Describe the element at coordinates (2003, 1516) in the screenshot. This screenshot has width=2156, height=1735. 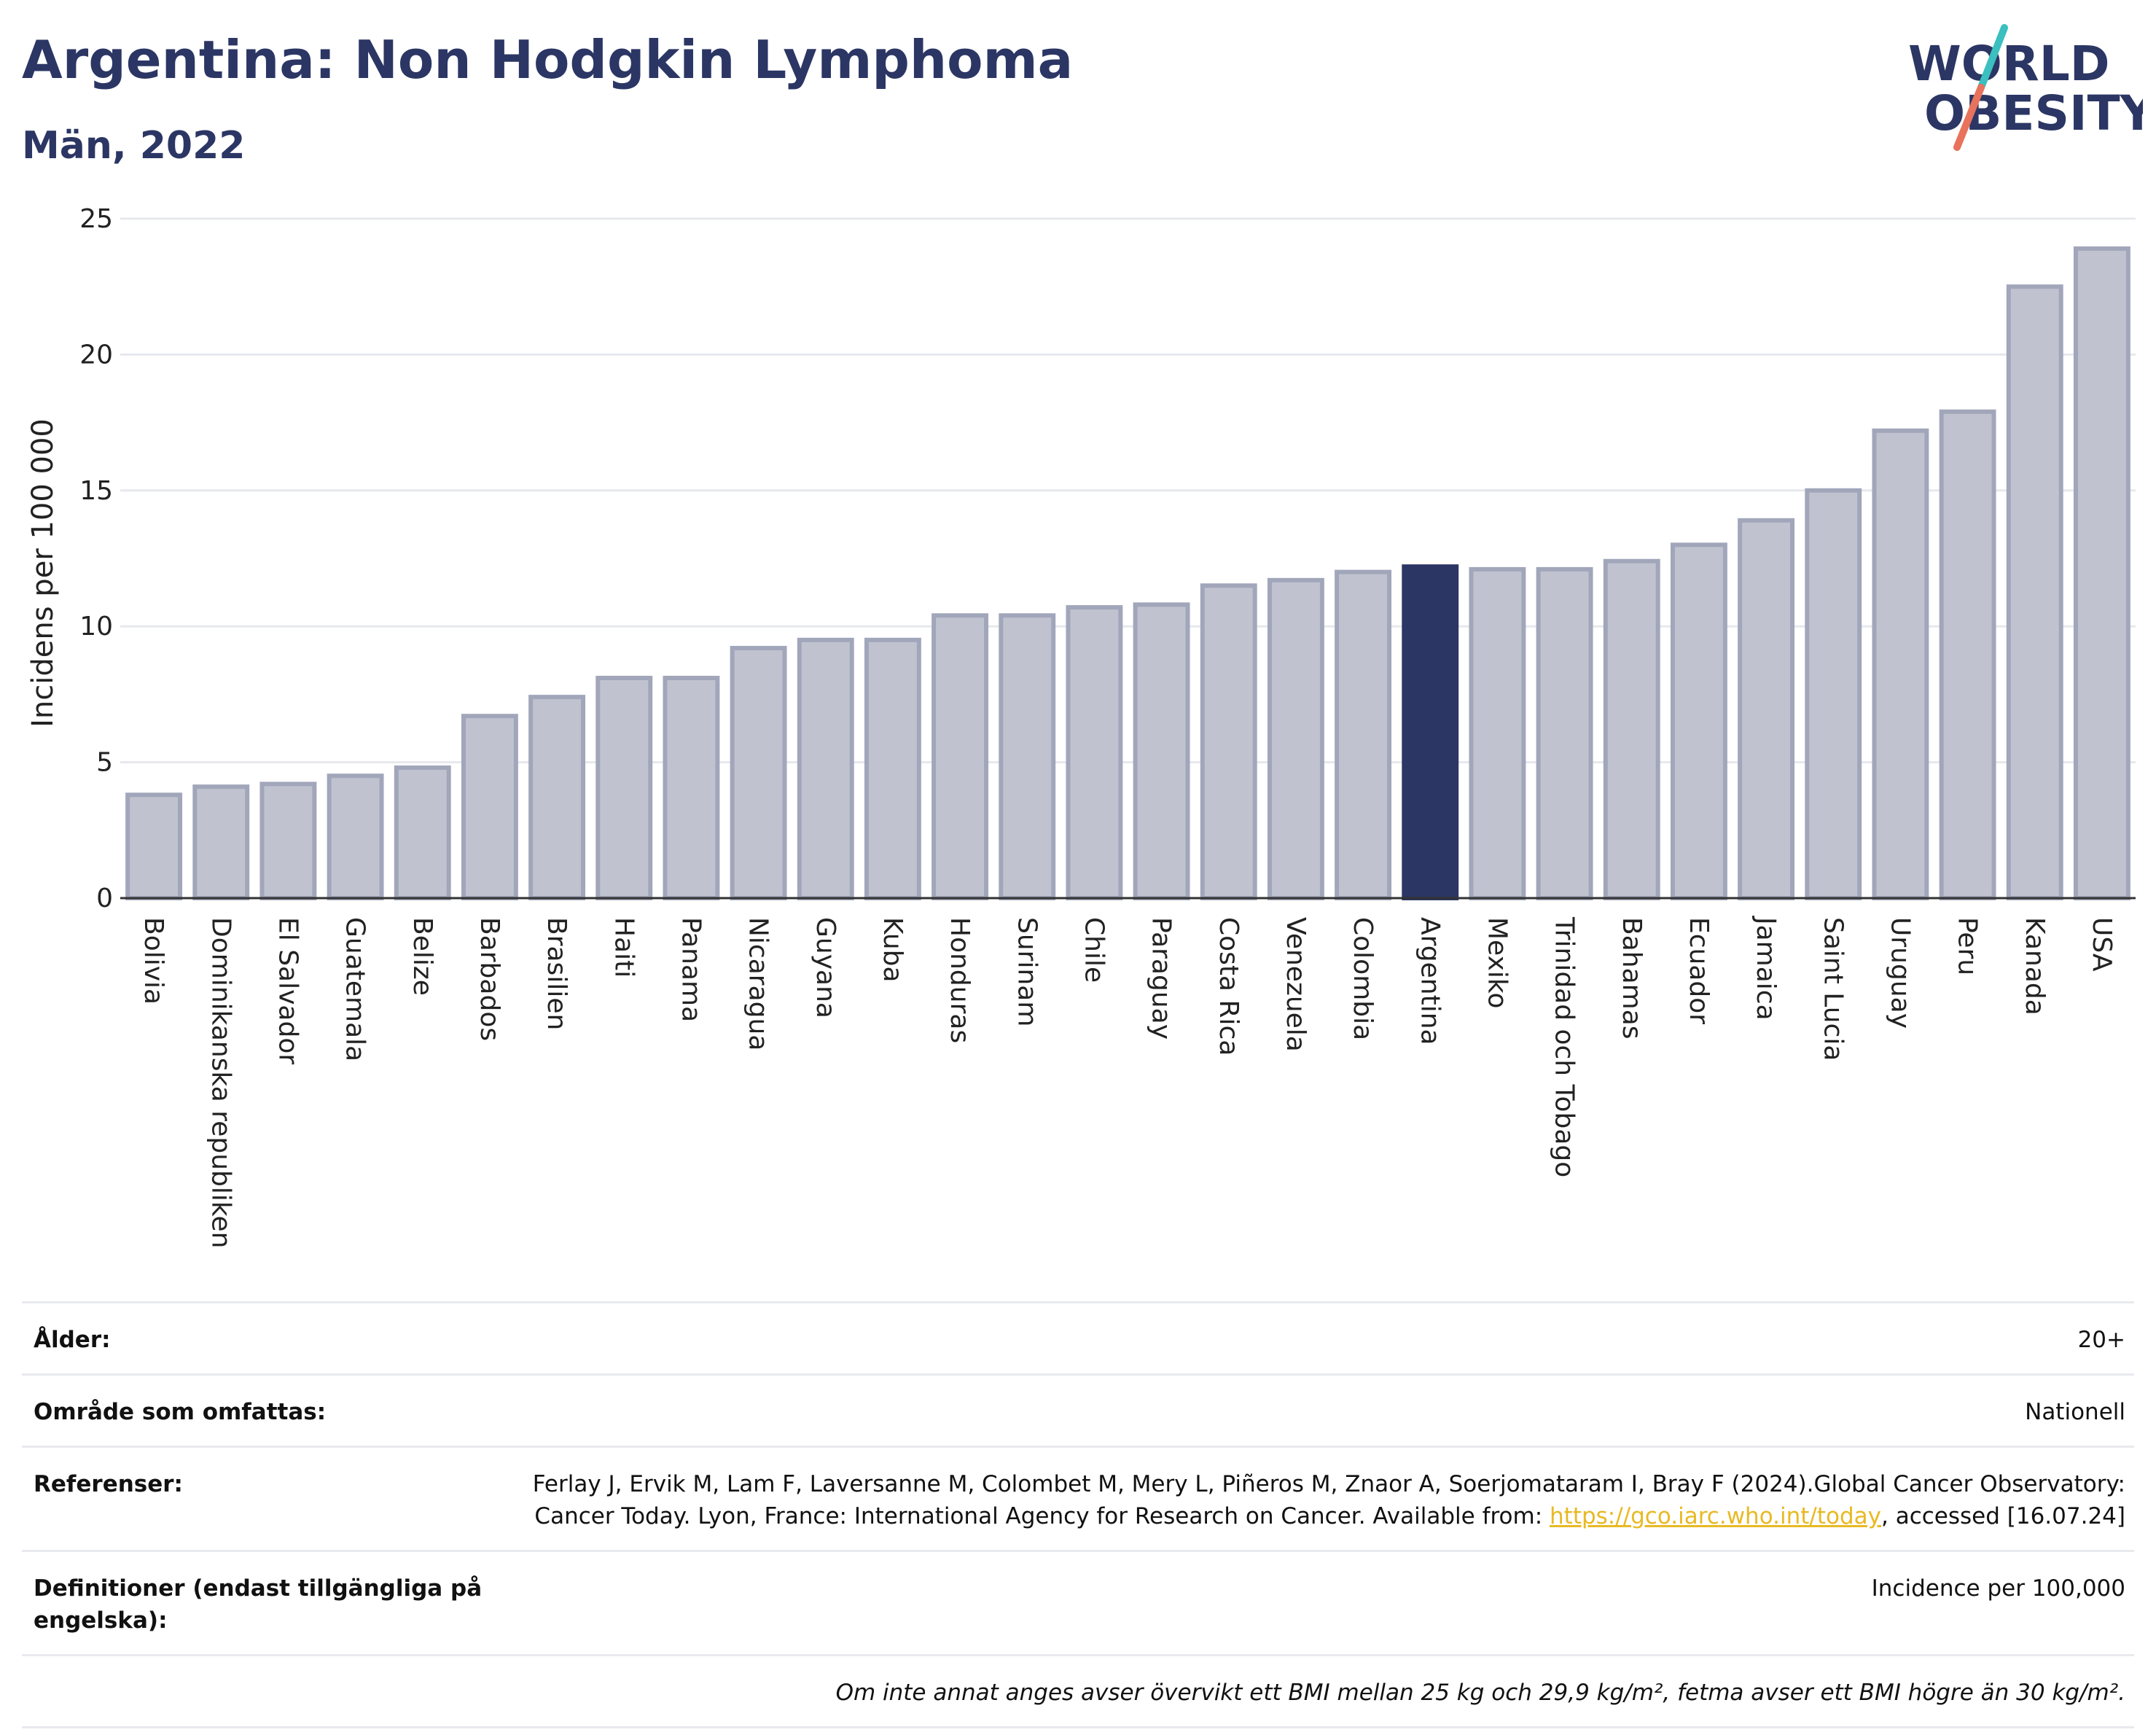
I see `references-accessed: , accessed [16.07.24]` at that location.